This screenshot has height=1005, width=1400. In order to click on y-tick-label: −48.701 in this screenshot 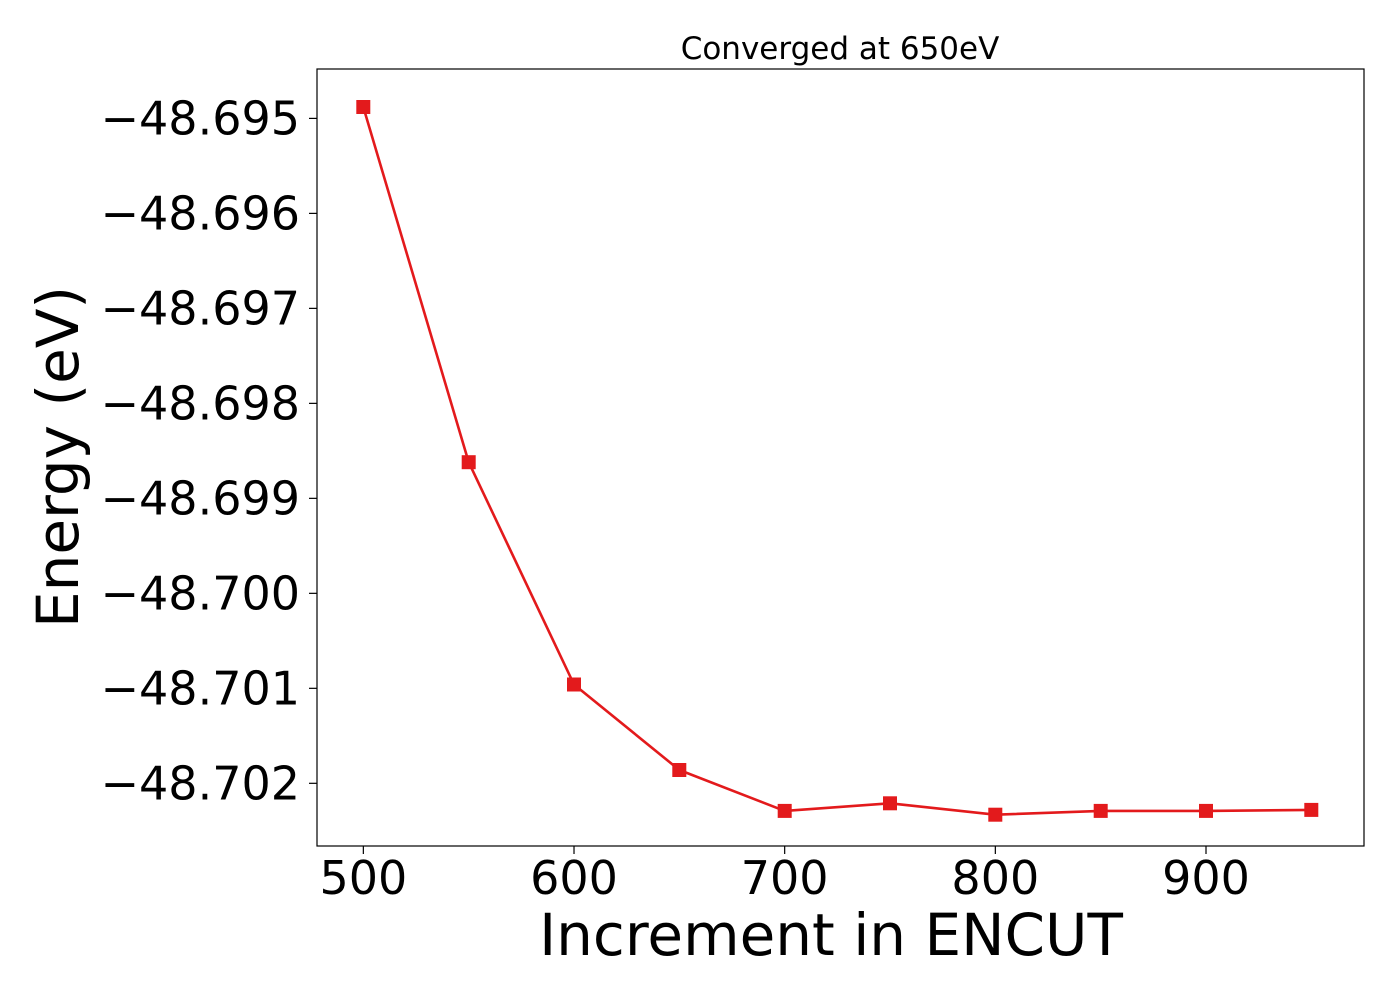, I will do `click(201, 688)`.